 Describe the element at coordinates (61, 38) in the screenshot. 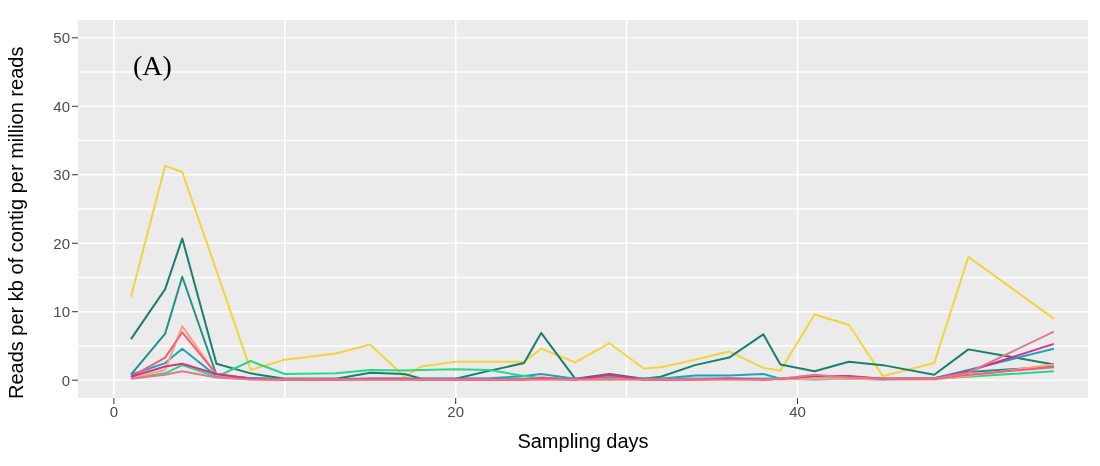

I see `y-tick-label: 50` at that location.